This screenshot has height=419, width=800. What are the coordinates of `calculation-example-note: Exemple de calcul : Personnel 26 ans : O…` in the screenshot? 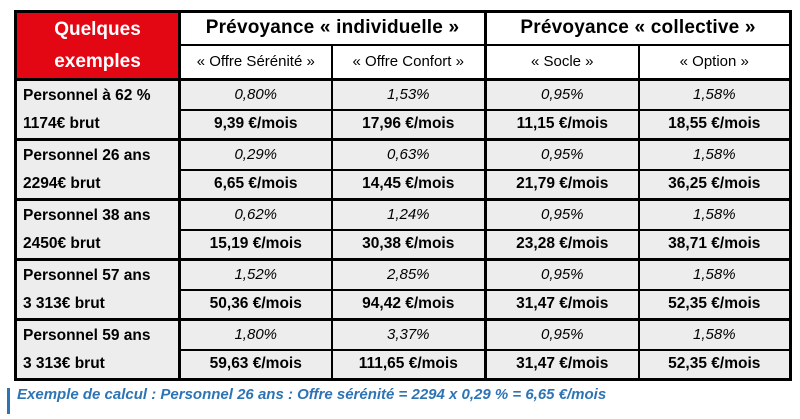 It's located at (312, 394).